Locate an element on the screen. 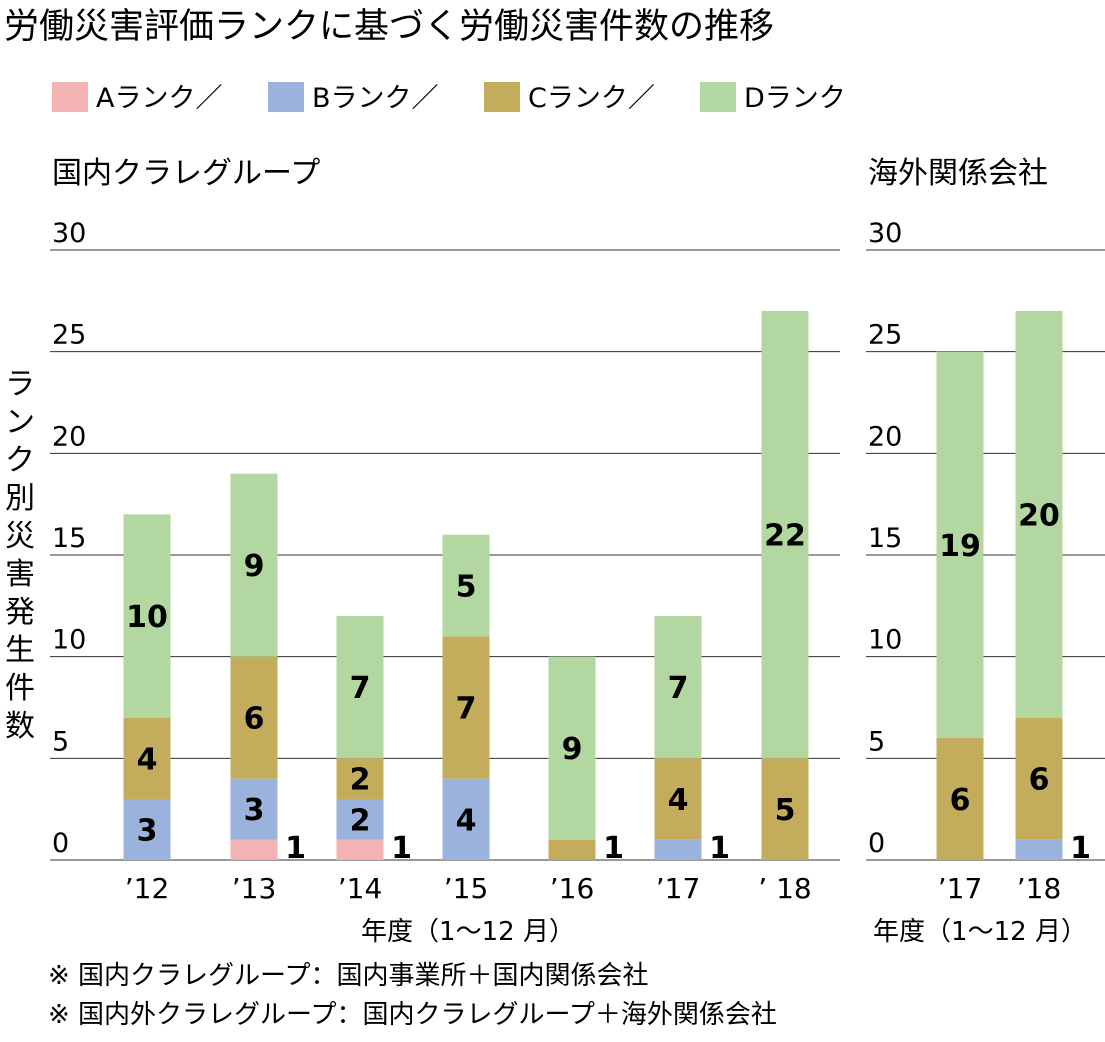 Image resolution: width=1105 pixels, height=1042 pixels. note-2: ※ 国内外クラレグループ：国内クラレグループ＋海外関係会社 is located at coordinates (412, 1015).